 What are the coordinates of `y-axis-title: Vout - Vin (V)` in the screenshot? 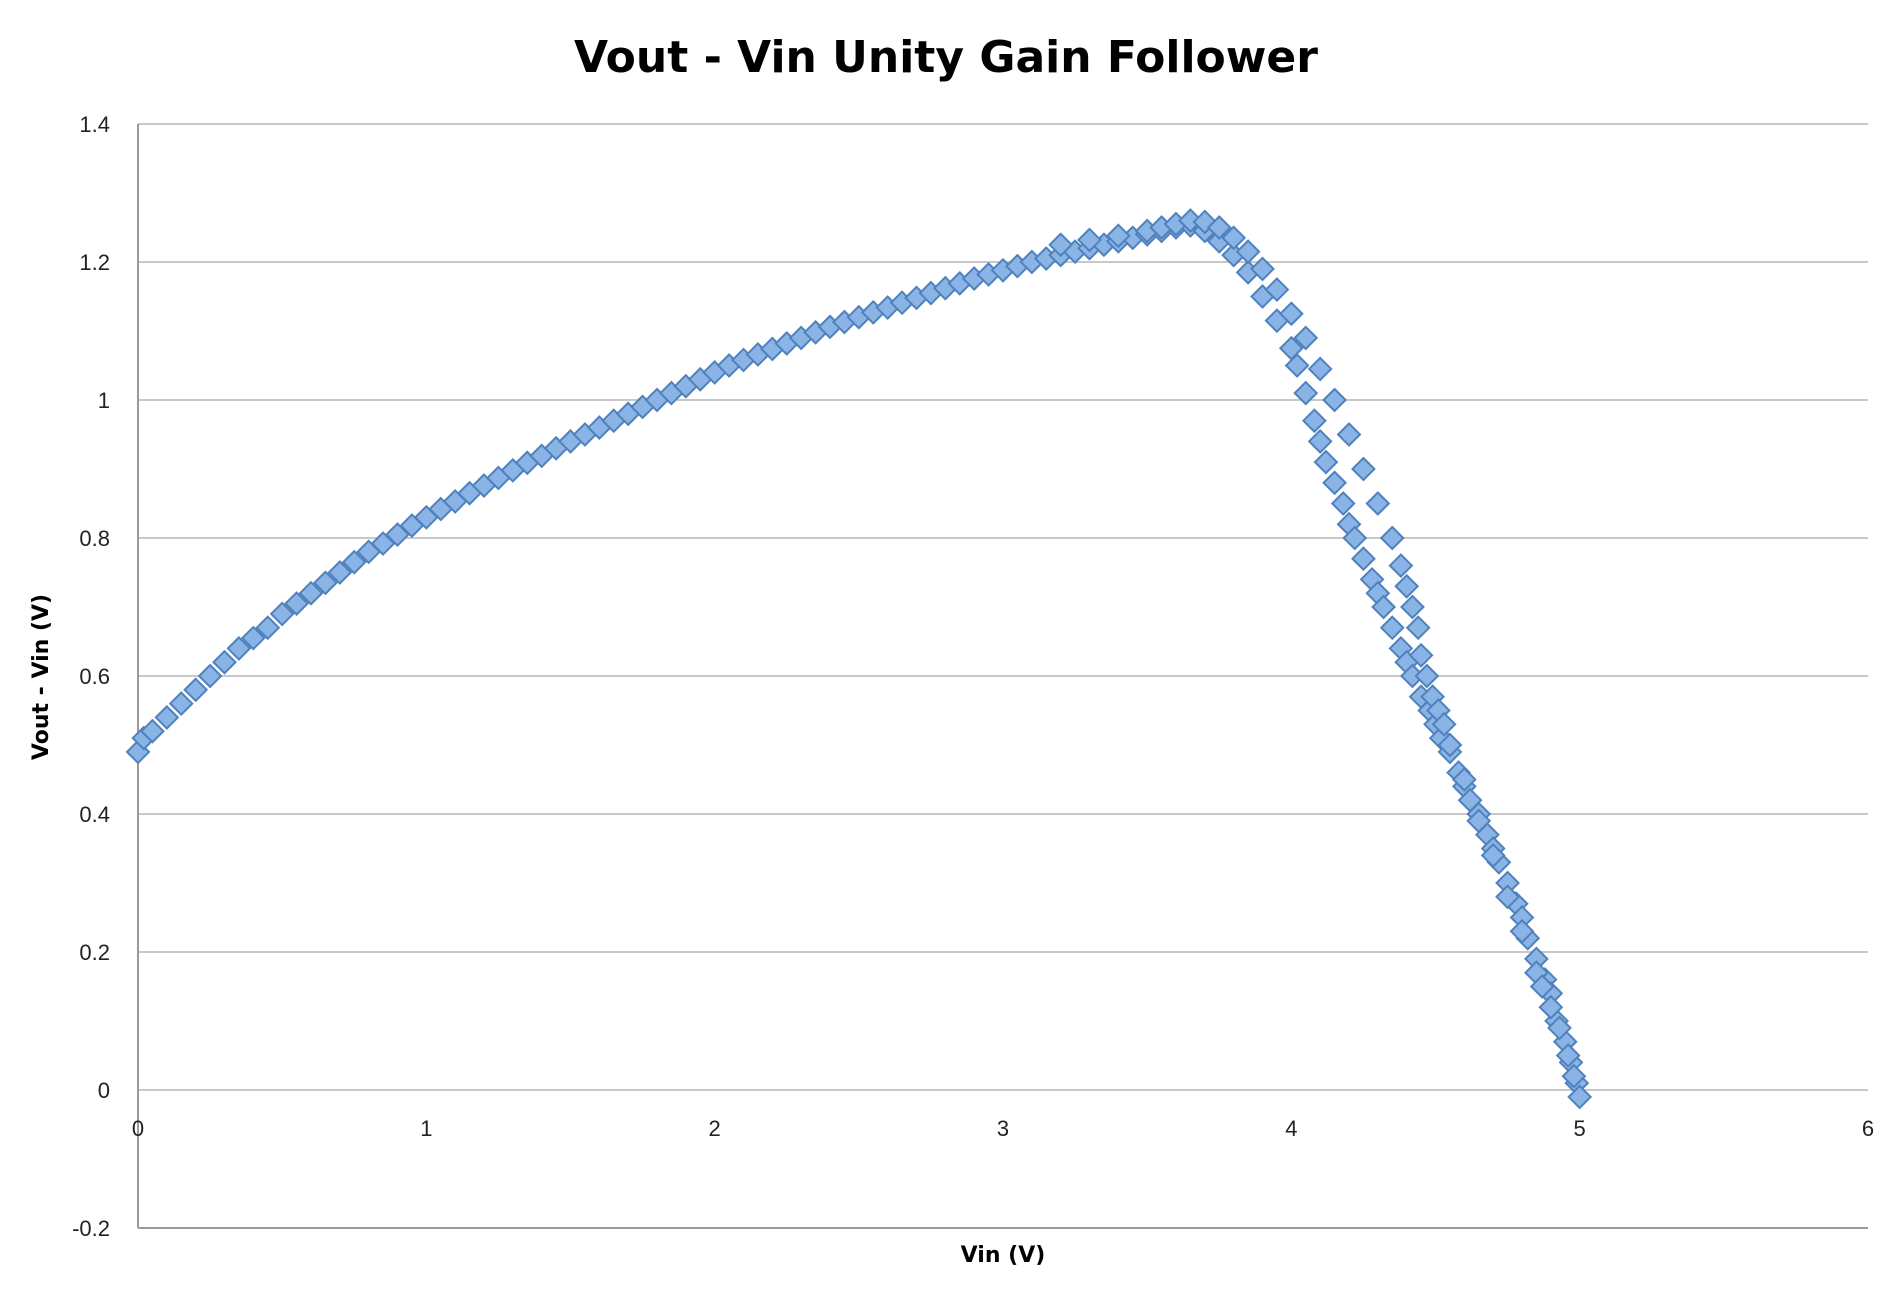 It's located at (41, 677).